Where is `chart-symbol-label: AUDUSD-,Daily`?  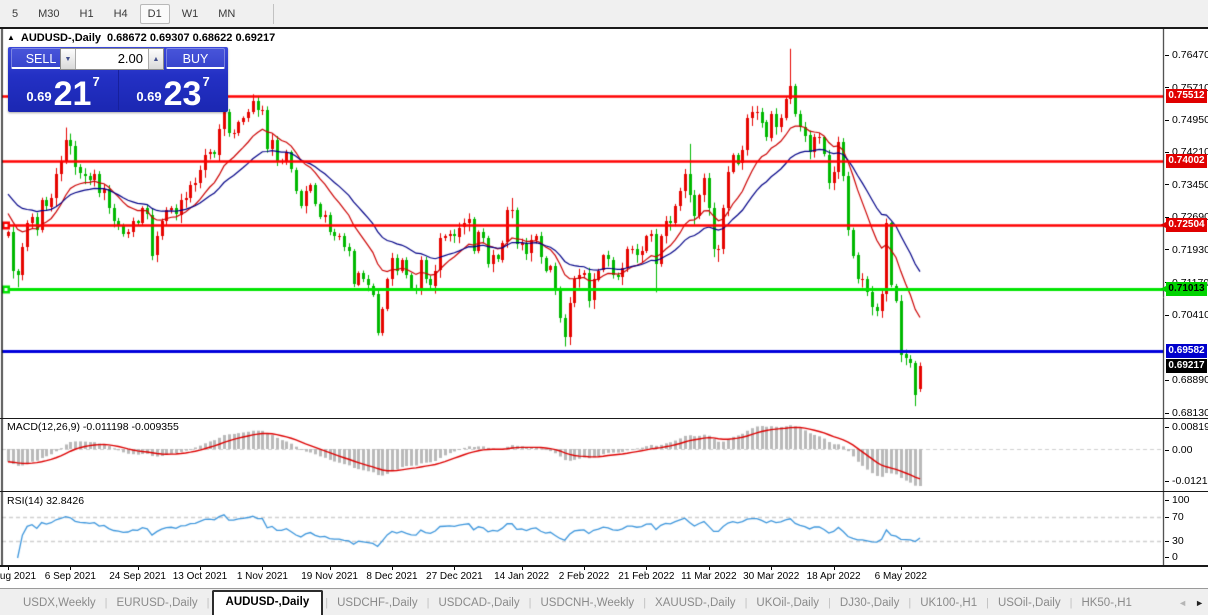
chart-symbol-label: AUDUSD-,Daily is located at coordinates (60, 38).